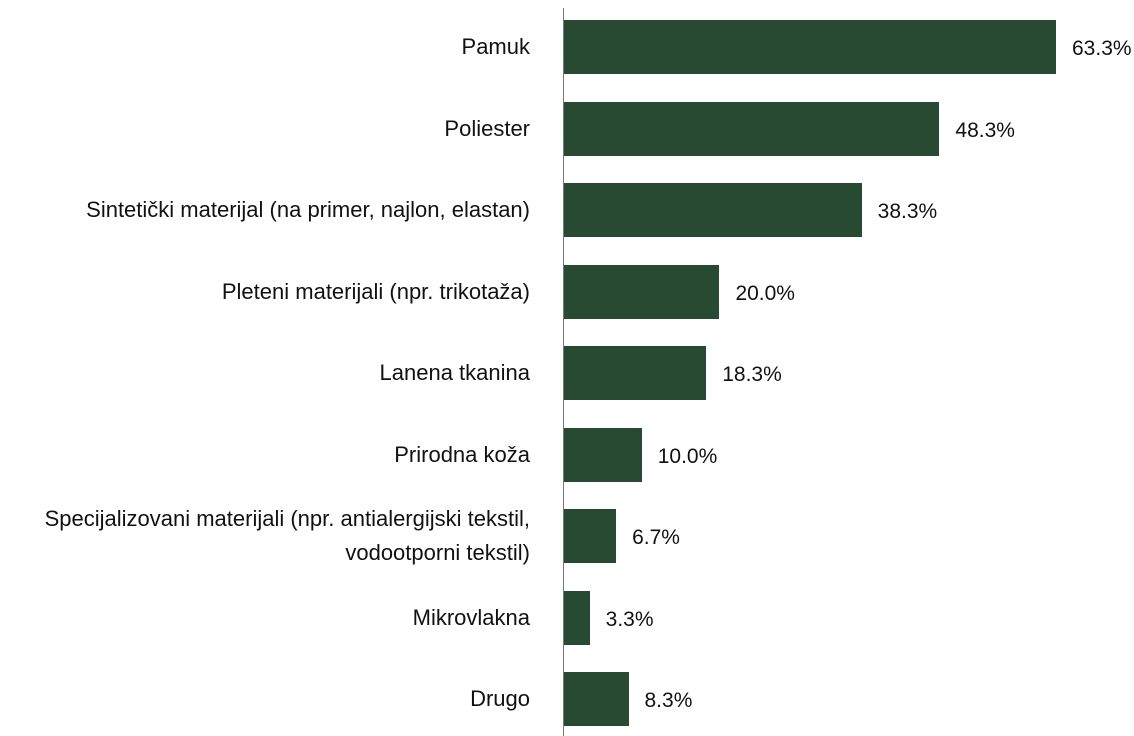 This screenshot has height=736, width=1134. I want to click on axis-line, so click(563, 372).